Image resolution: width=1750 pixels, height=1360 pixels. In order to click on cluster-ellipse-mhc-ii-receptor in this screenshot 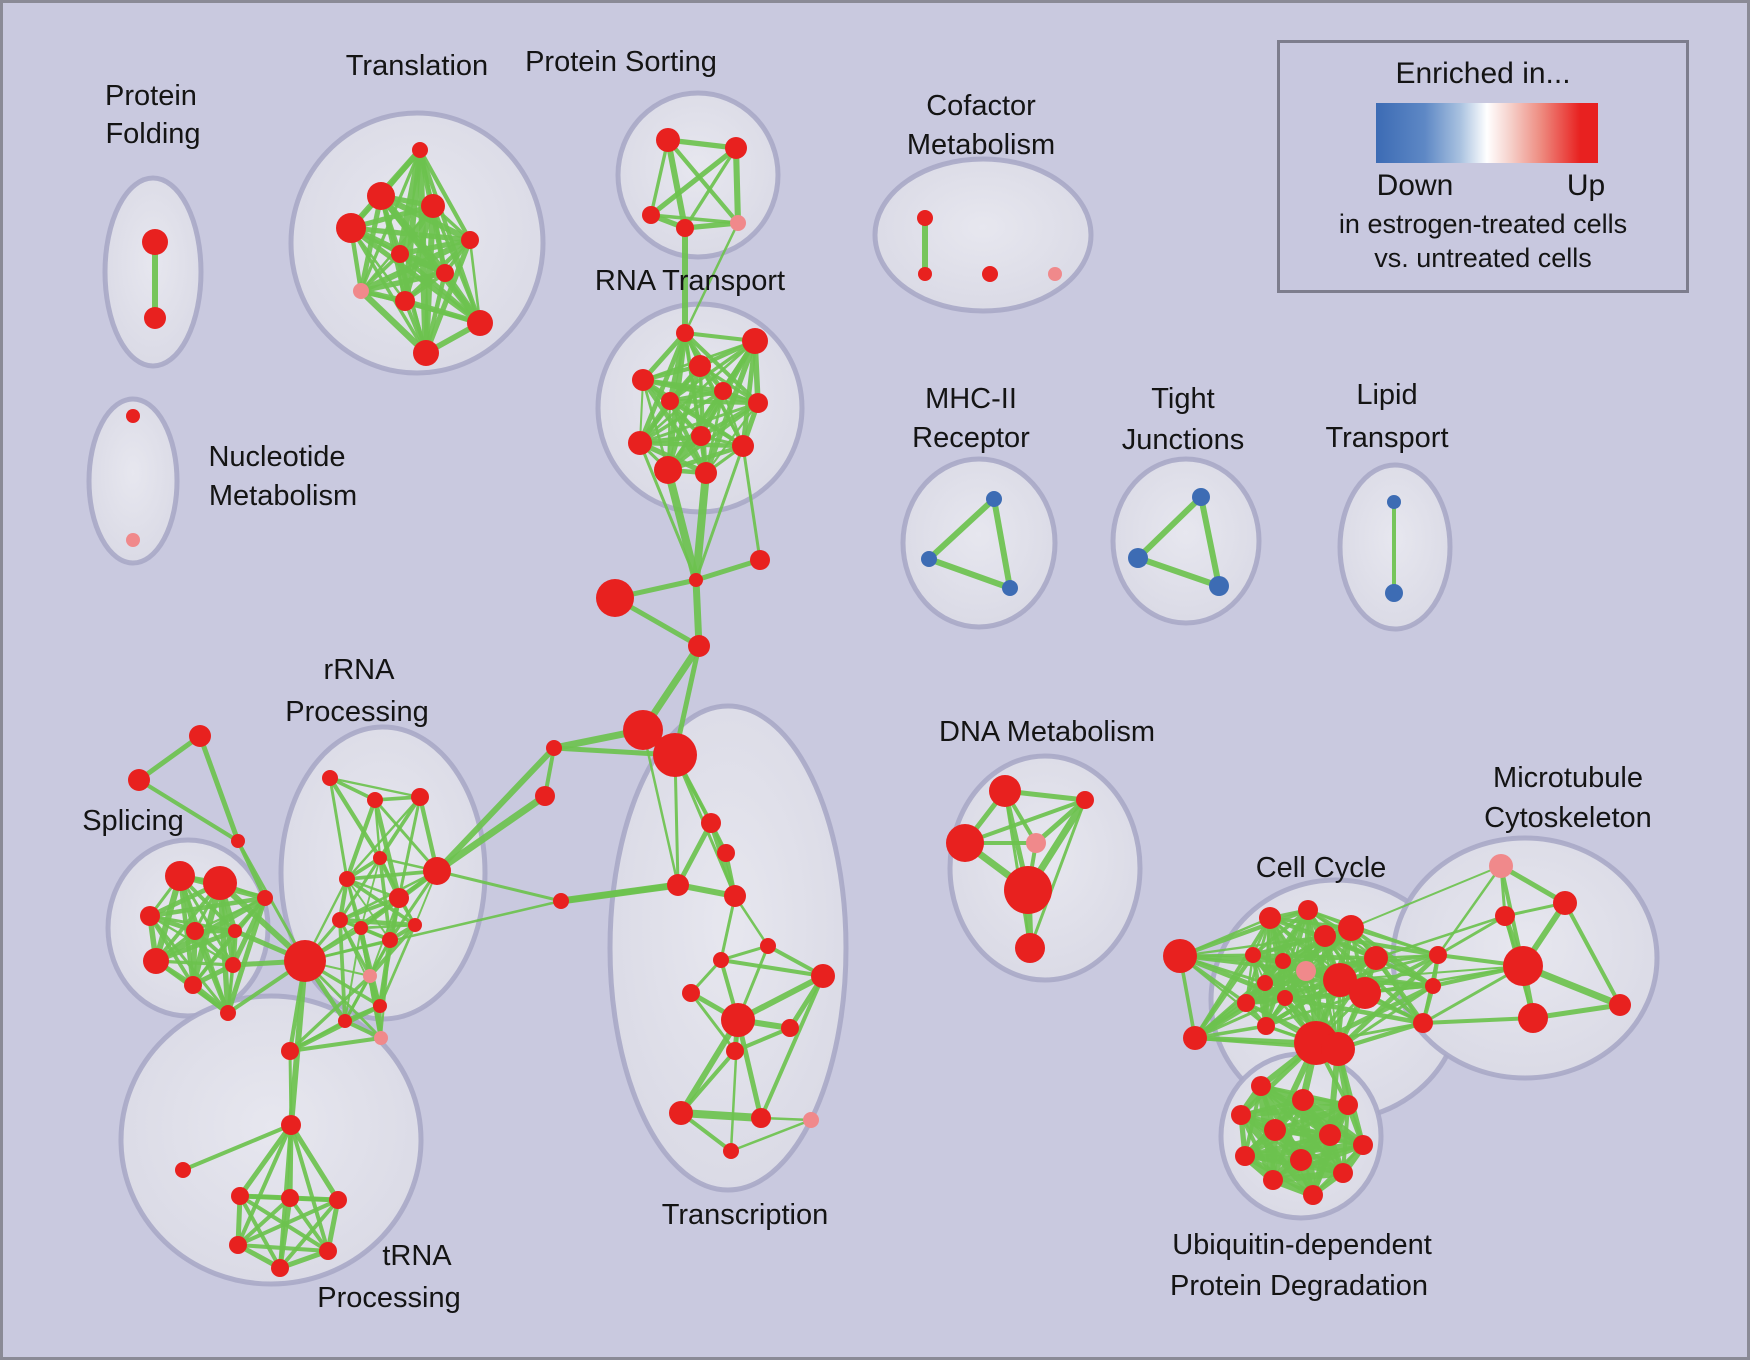, I will do `click(979, 543)`.